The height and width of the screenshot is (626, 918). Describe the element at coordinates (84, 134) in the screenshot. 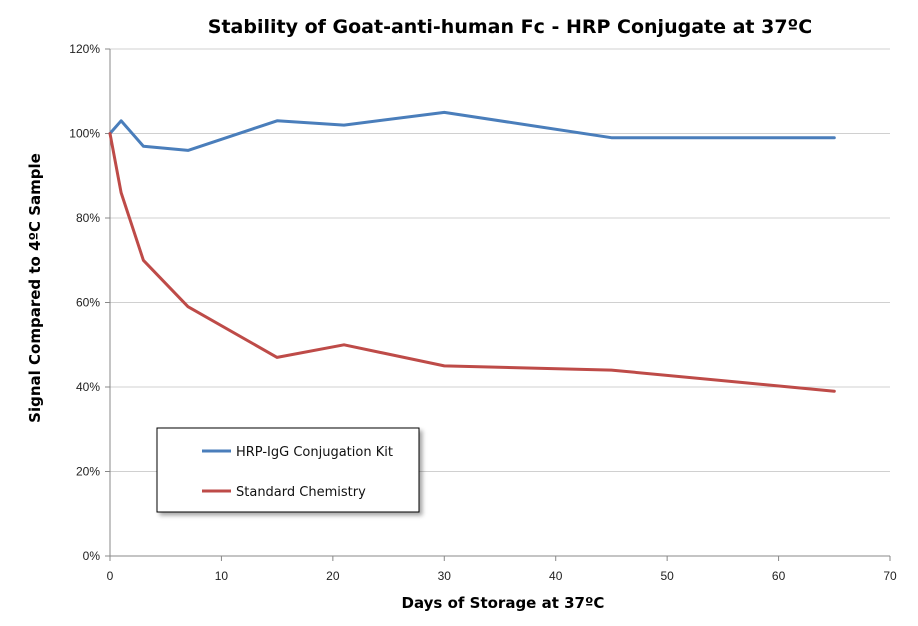

I see `y-tick-label: 100%` at that location.